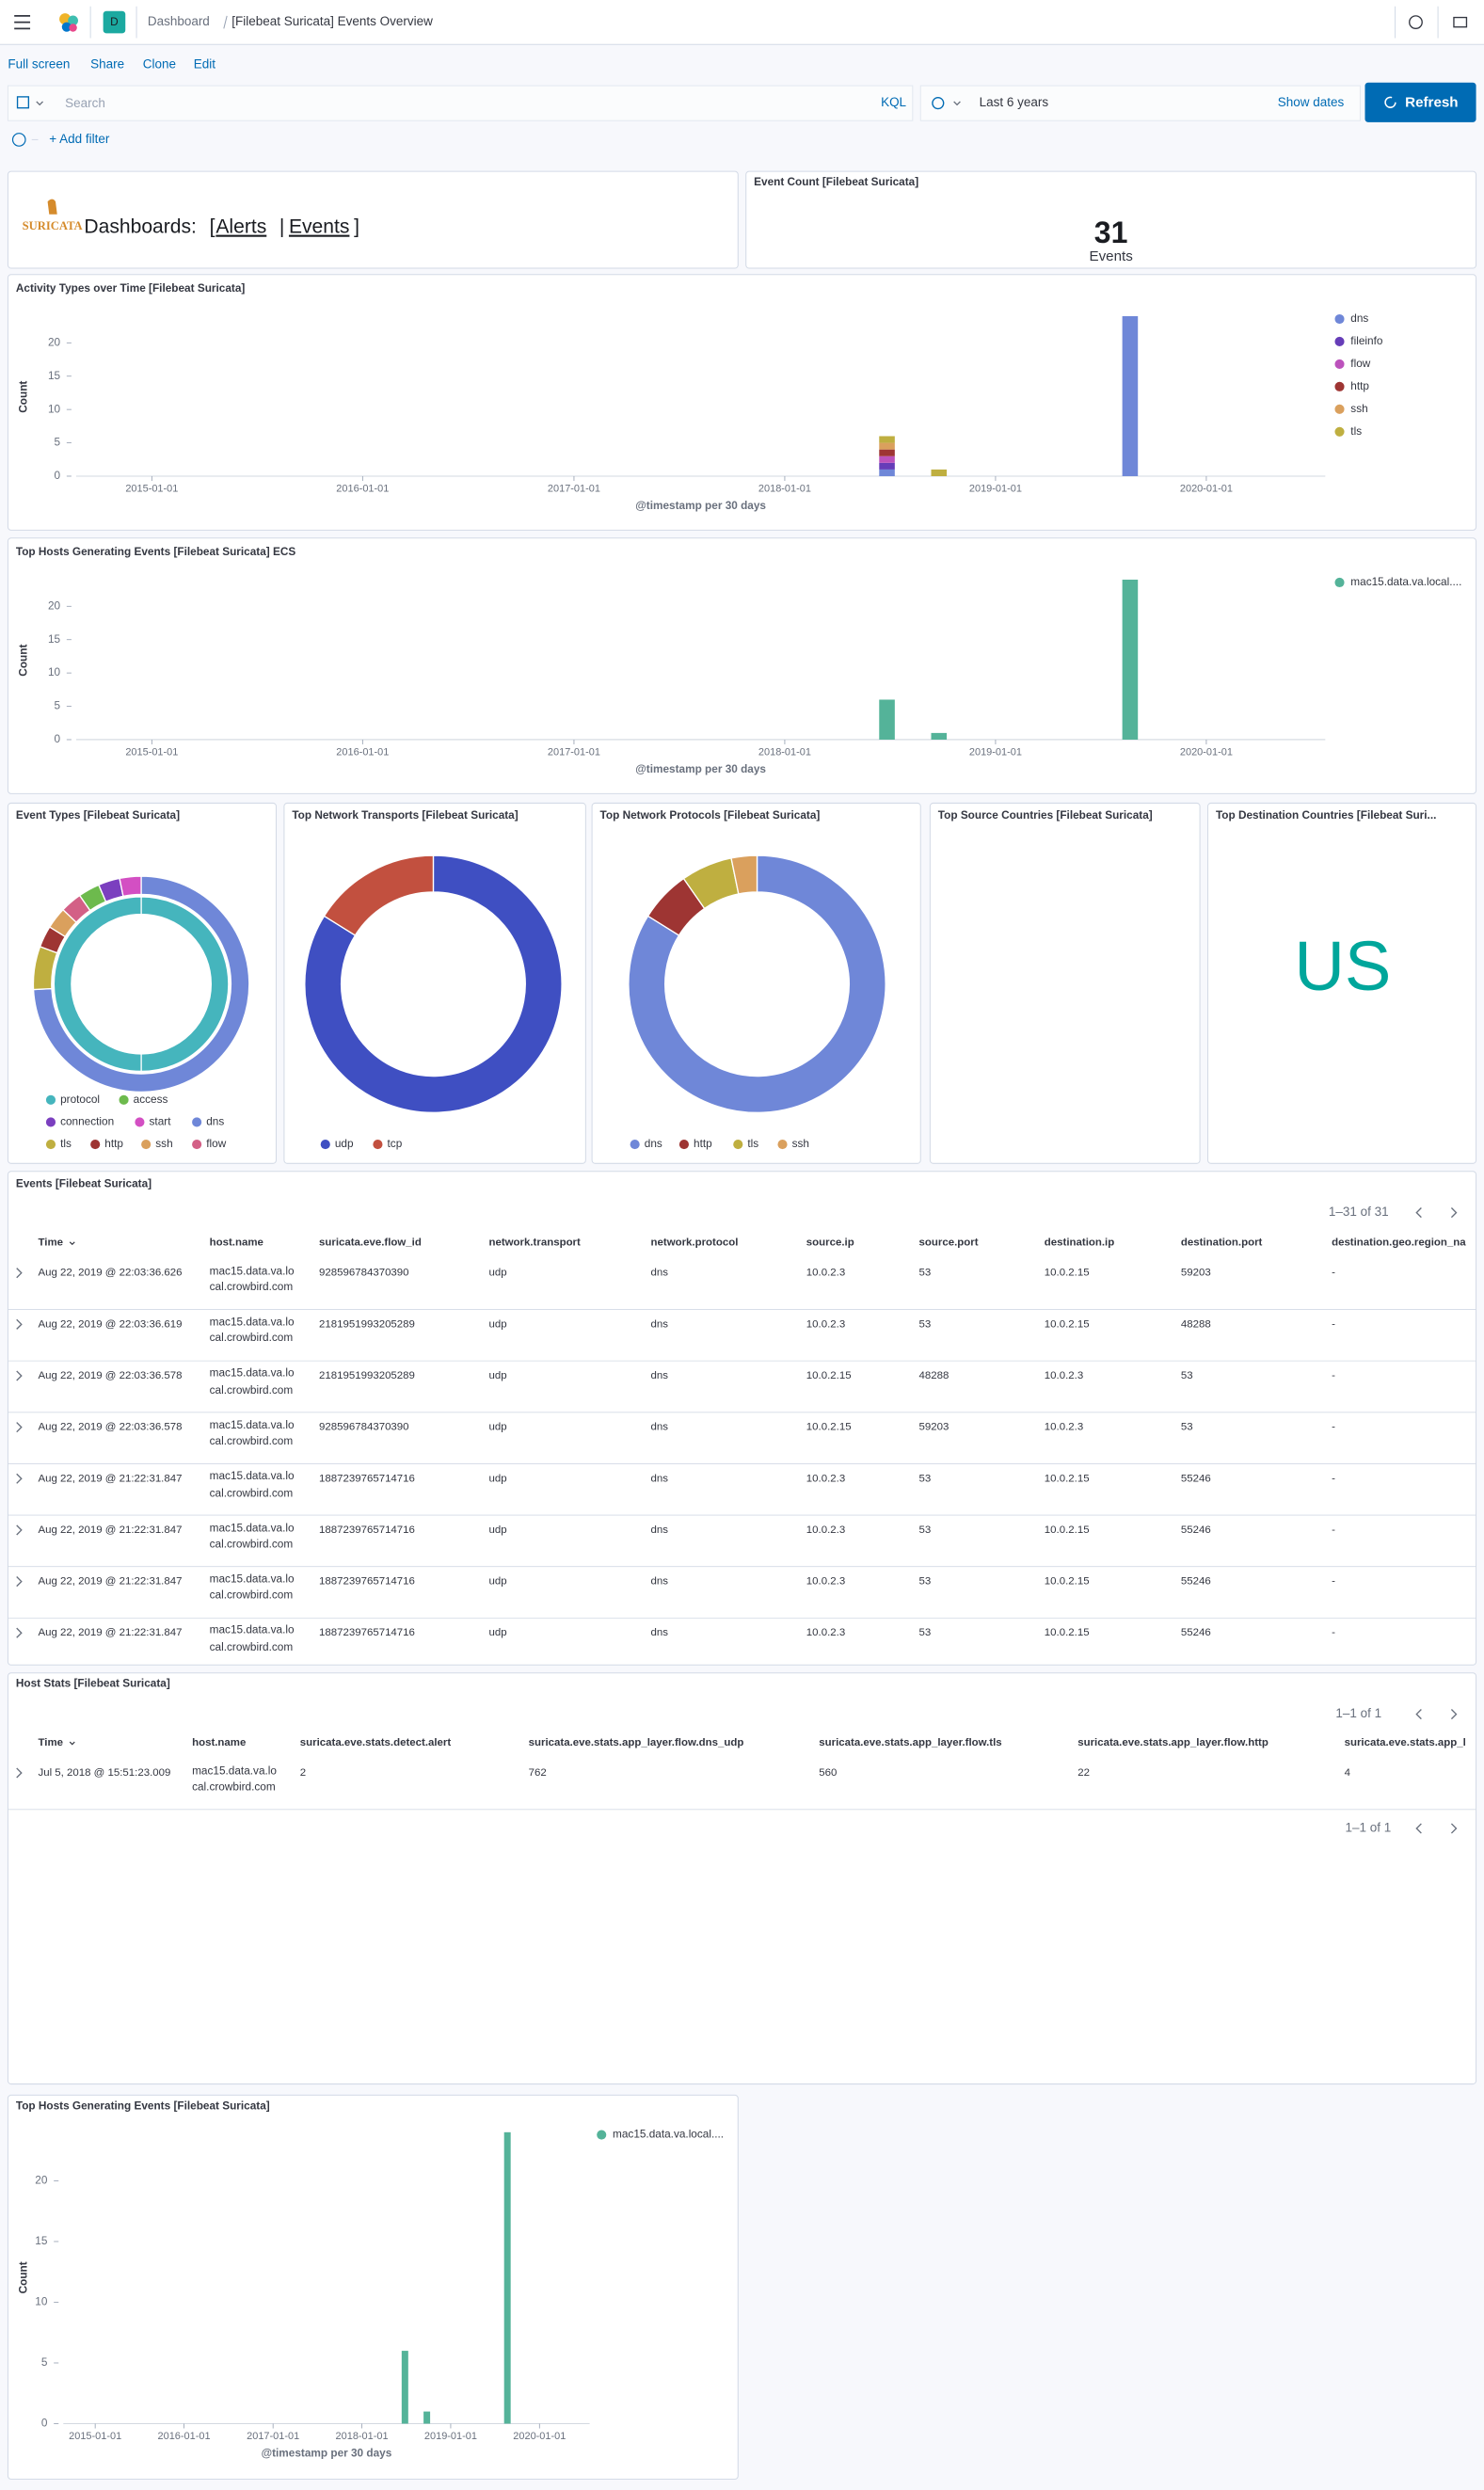 The height and width of the screenshot is (2490, 1484). What do you see at coordinates (1431, 102) in the screenshot?
I see `refresh-label: Refresh` at bounding box center [1431, 102].